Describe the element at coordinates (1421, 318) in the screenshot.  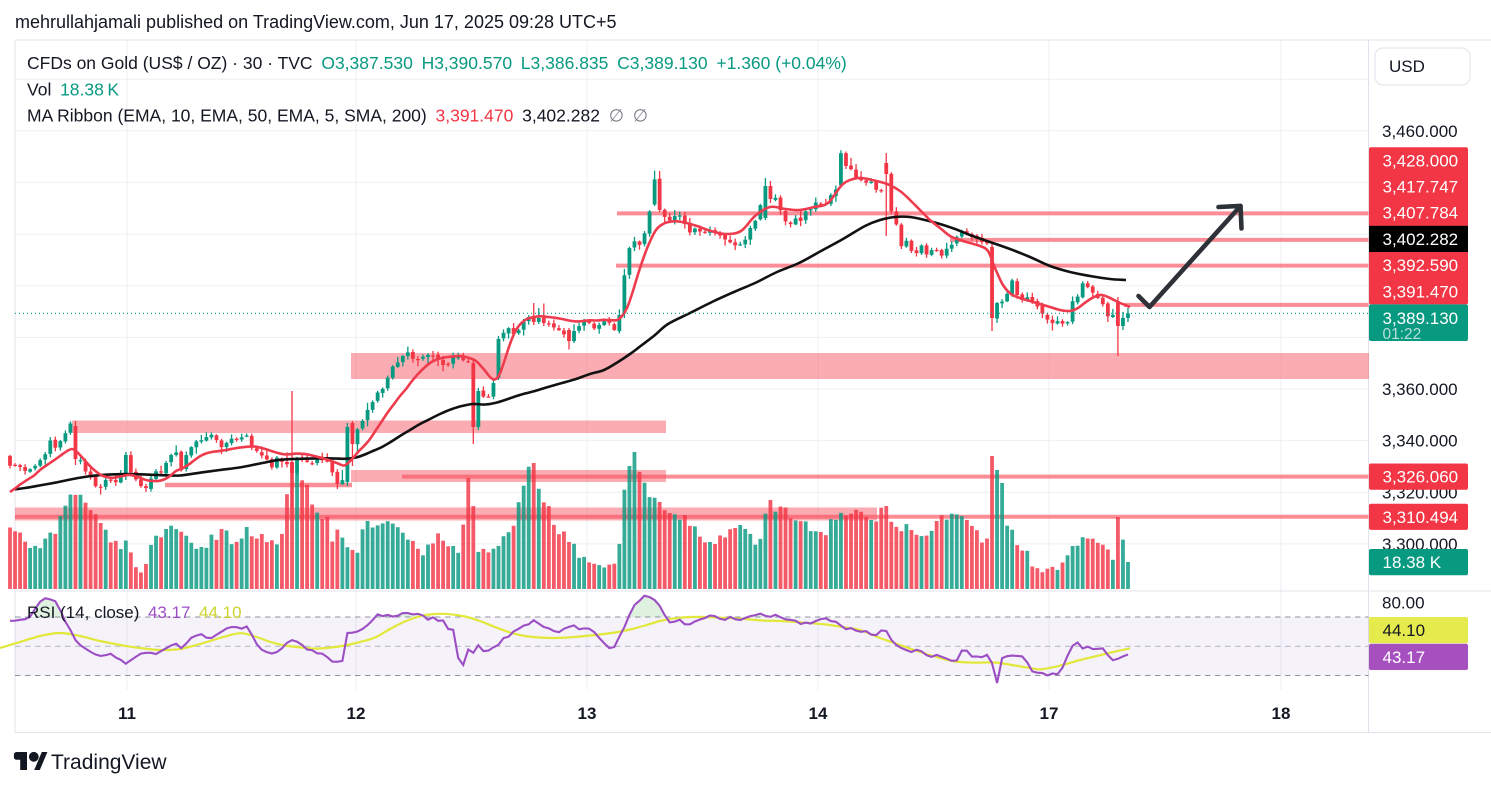
I see `svg-text: 3,389.130` at that location.